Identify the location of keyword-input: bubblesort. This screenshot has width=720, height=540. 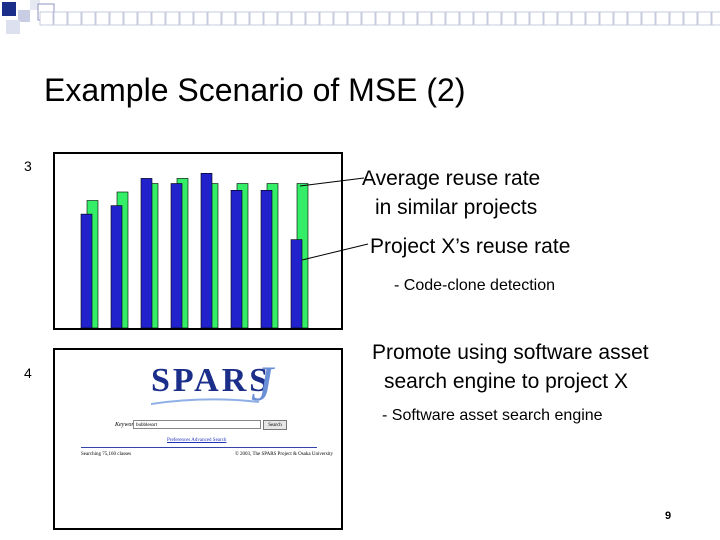
(197, 424).